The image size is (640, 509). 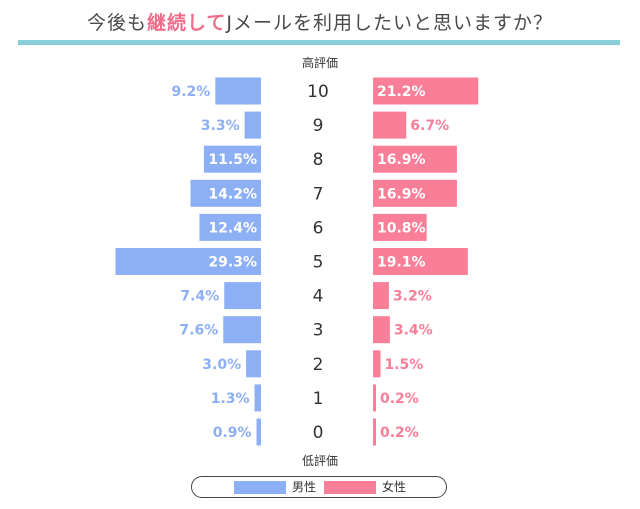 I want to click on value-label-male-5: 29.3%, so click(x=232, y=263).